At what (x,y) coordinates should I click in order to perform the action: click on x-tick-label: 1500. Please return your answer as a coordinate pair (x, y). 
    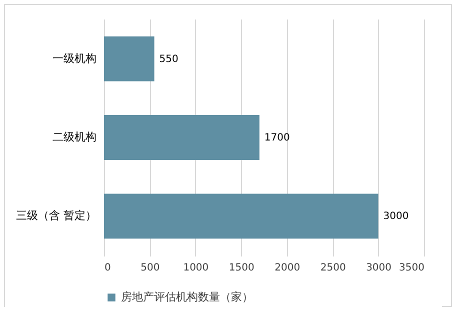
    Looking at the image, I should click on (241, 268).